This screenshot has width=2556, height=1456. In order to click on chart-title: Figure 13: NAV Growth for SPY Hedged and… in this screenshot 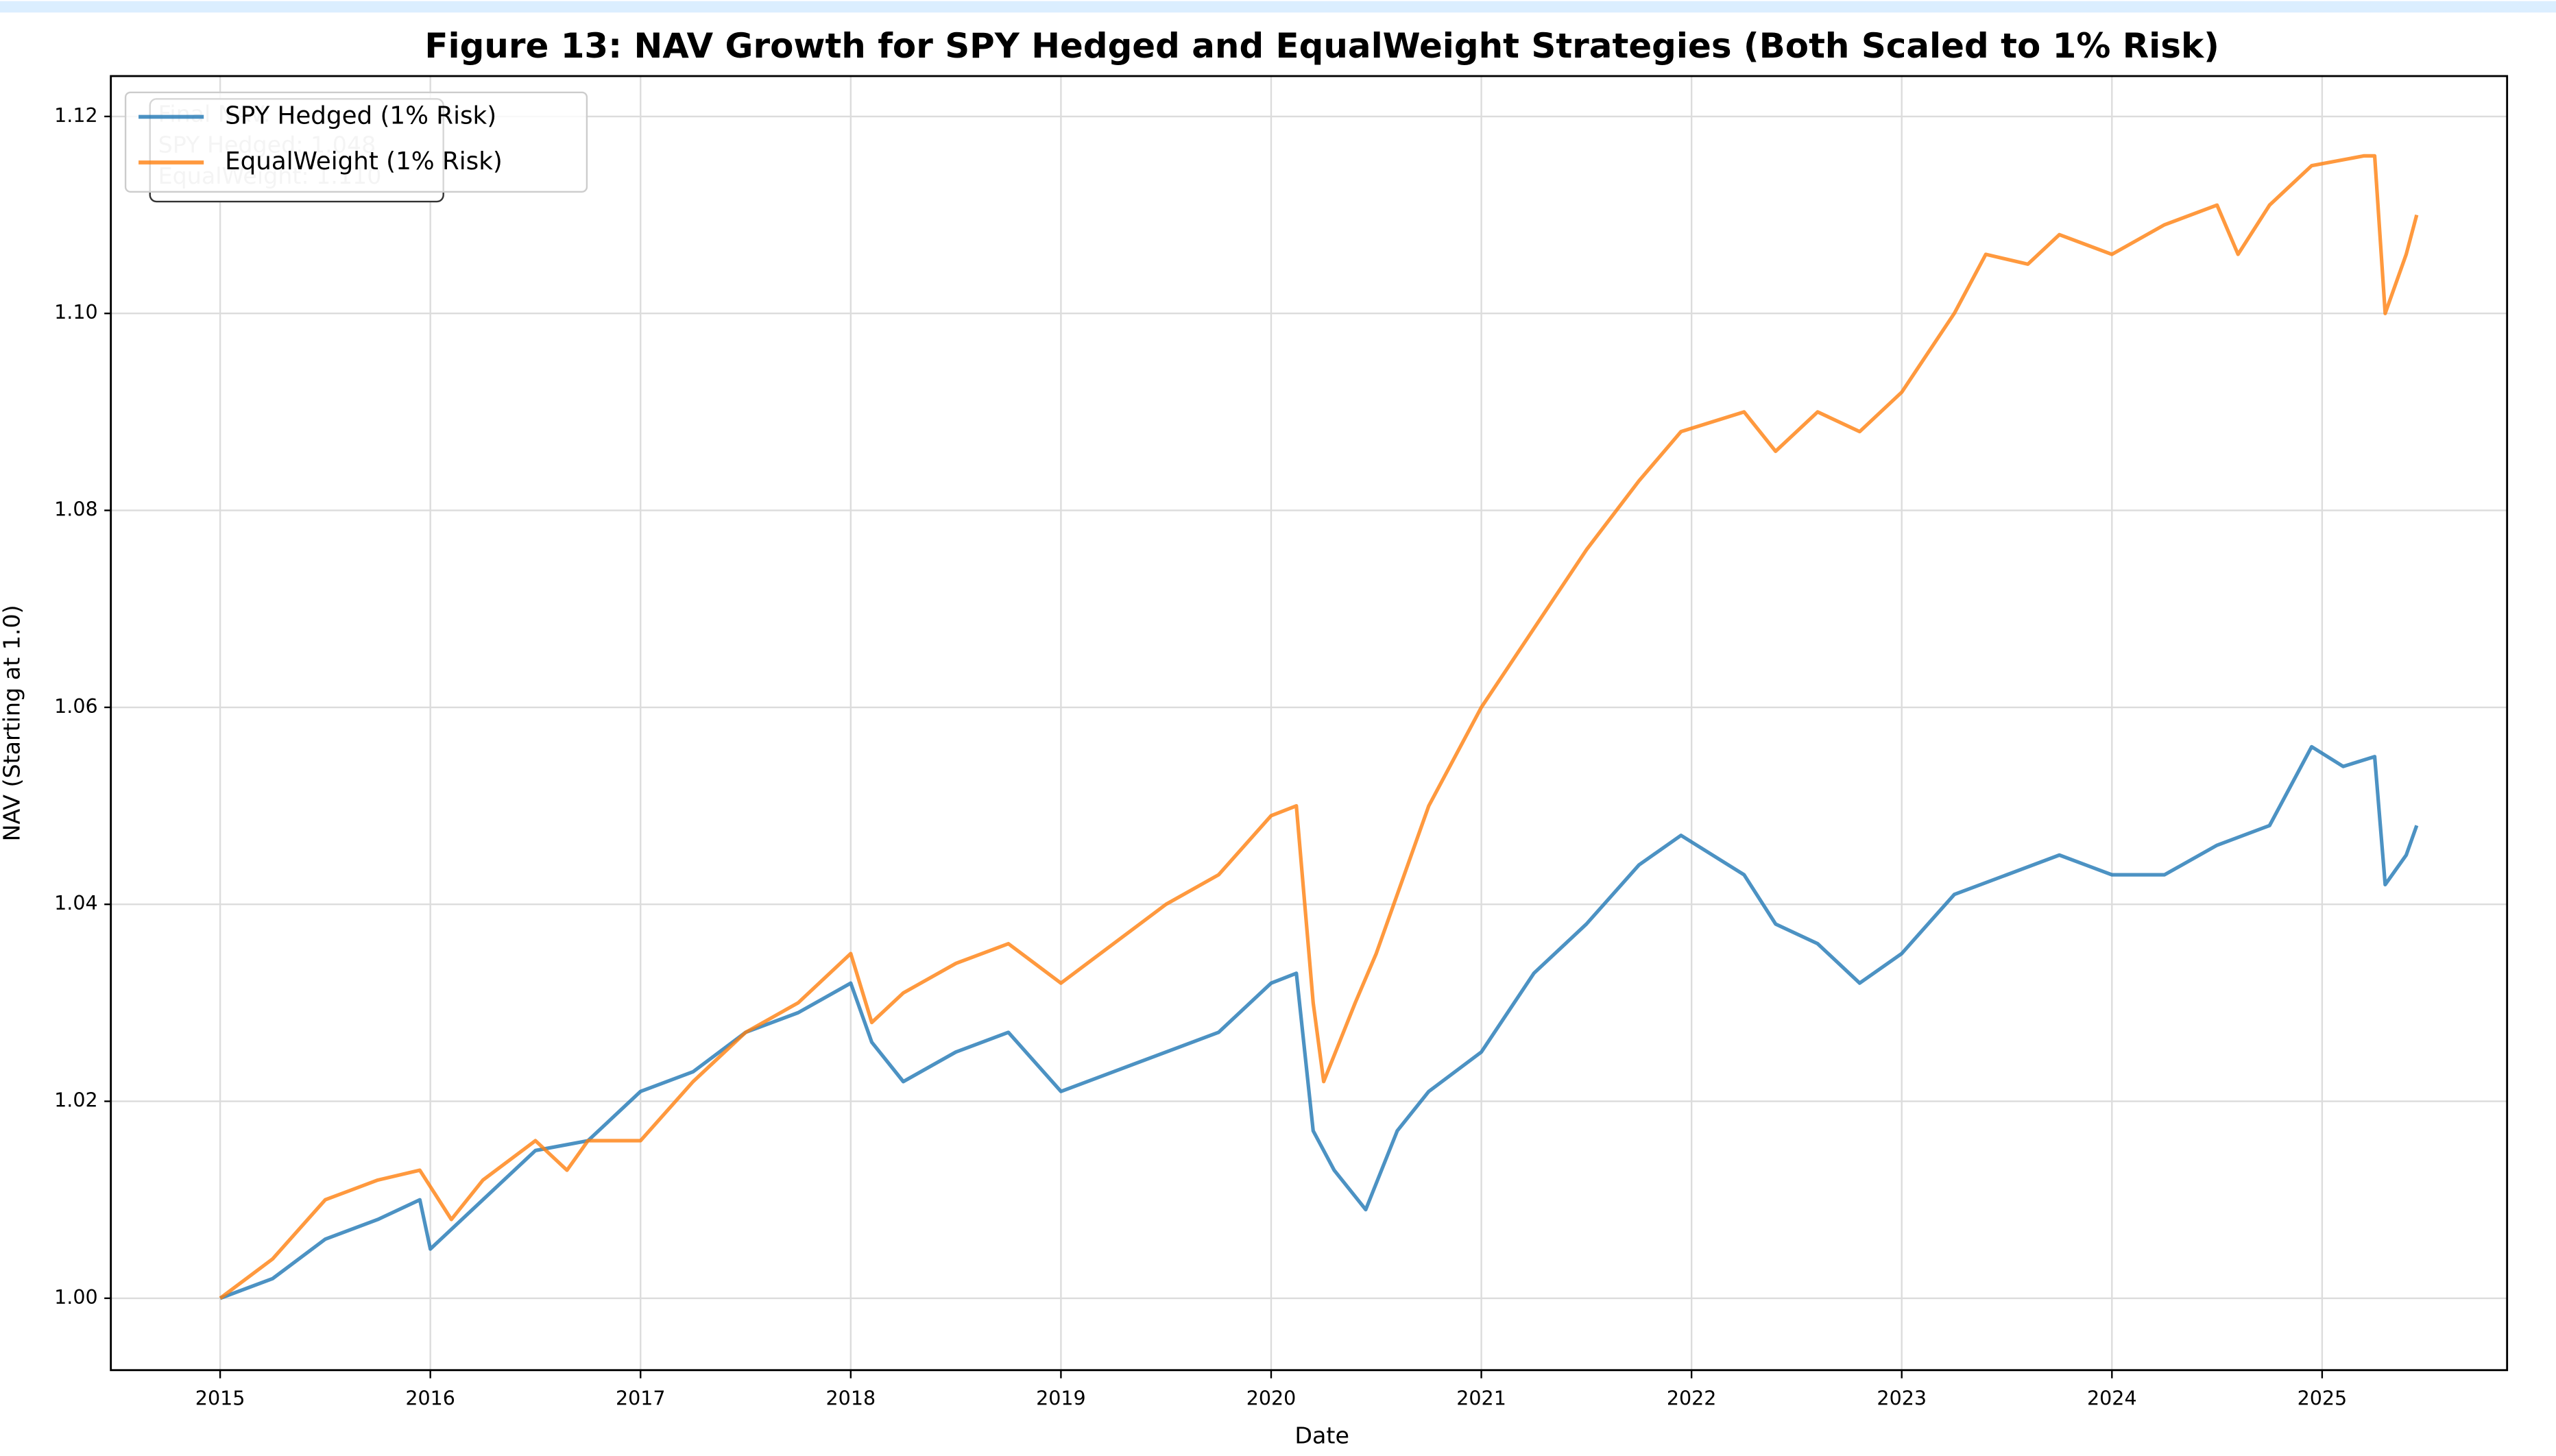, I will do `click(1321, 46)`.